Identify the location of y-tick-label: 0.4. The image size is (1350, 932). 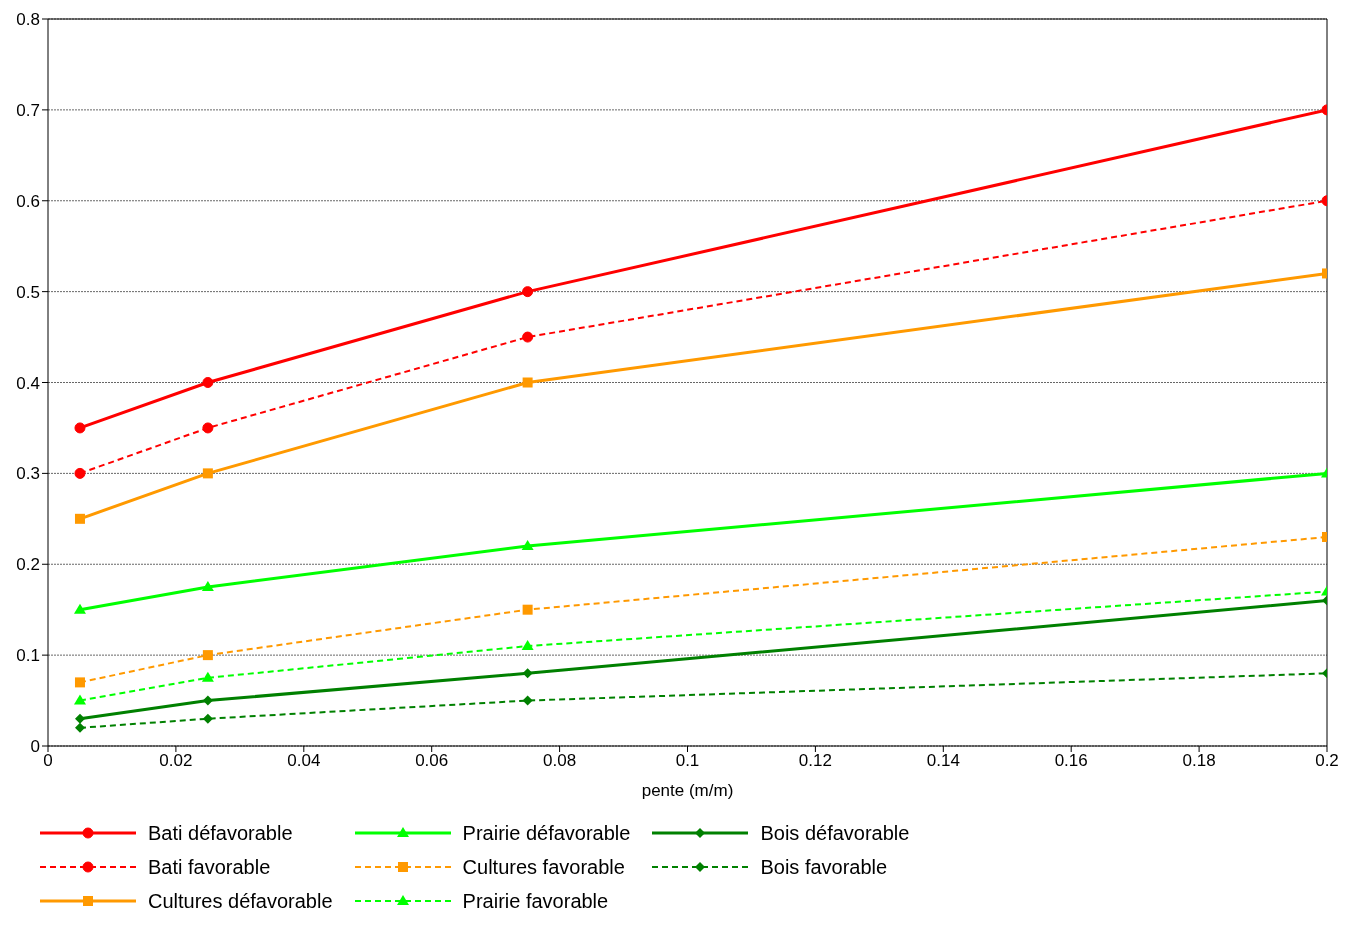
(28, 383).